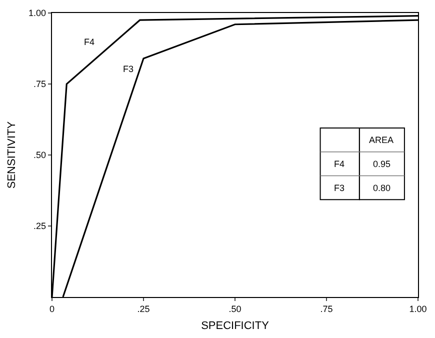  I want to click on y-tick-label: .50, so click(40, 155).